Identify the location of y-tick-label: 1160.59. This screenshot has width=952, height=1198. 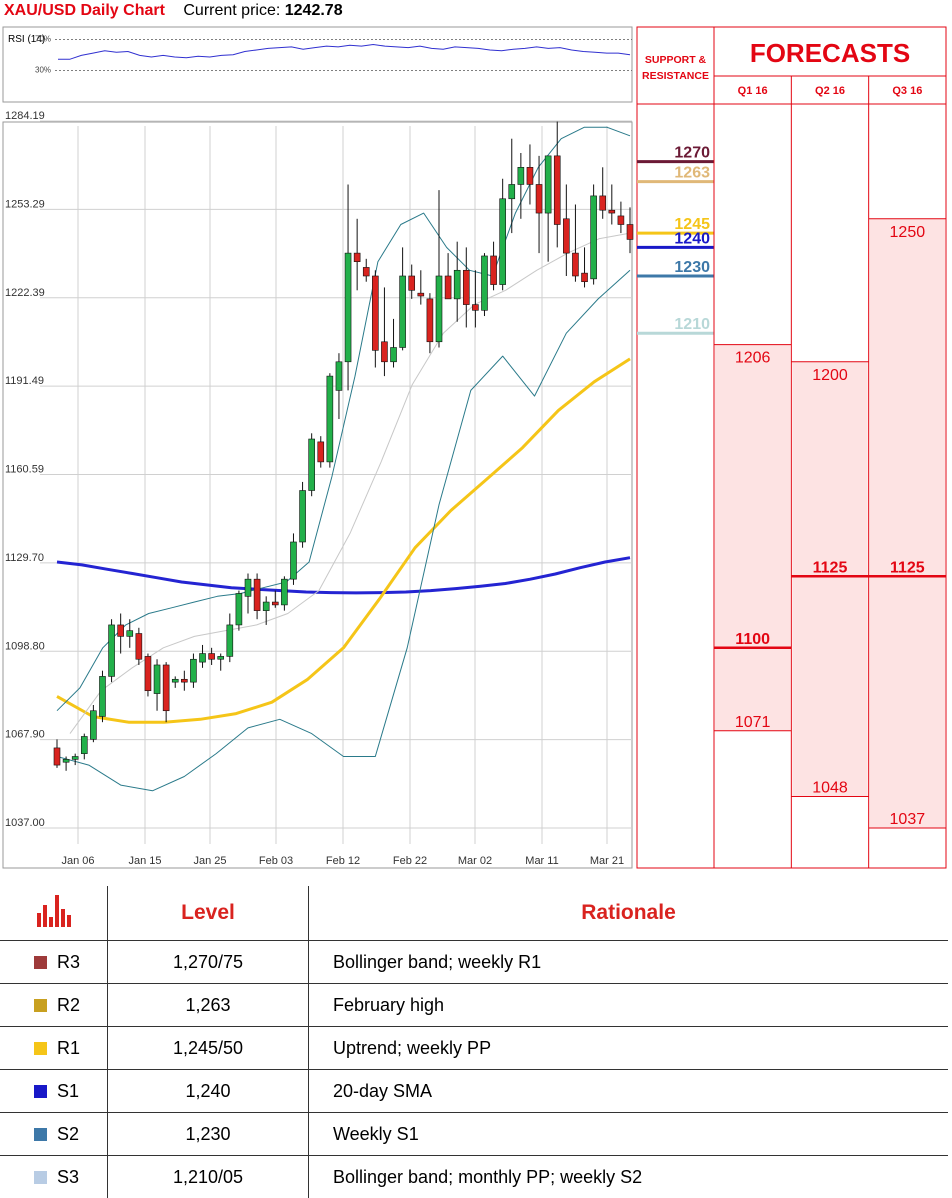
(24, 470).